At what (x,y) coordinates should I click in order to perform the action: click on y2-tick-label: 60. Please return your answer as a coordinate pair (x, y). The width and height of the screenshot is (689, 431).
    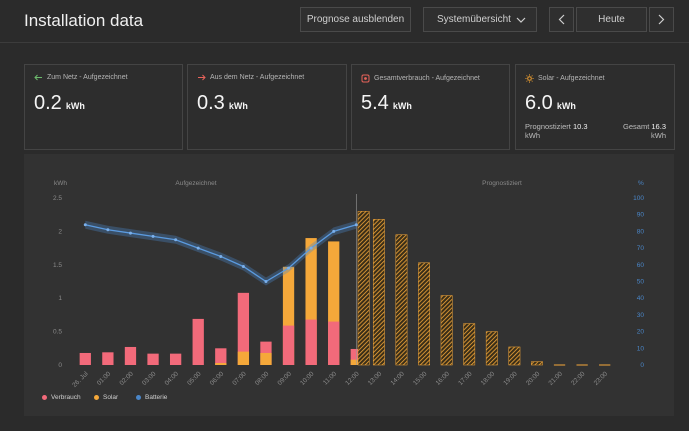
    Looking at the image, I should click on (641, 265).